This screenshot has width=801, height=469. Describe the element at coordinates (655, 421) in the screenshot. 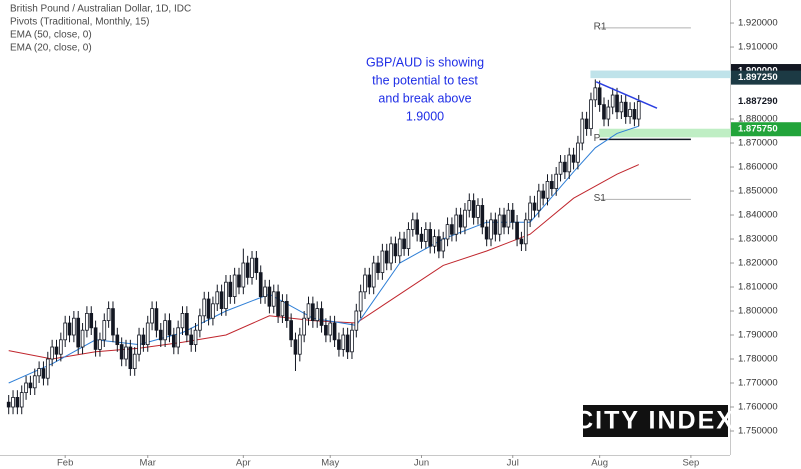

I see `logo: CITY INDEX` at that location.